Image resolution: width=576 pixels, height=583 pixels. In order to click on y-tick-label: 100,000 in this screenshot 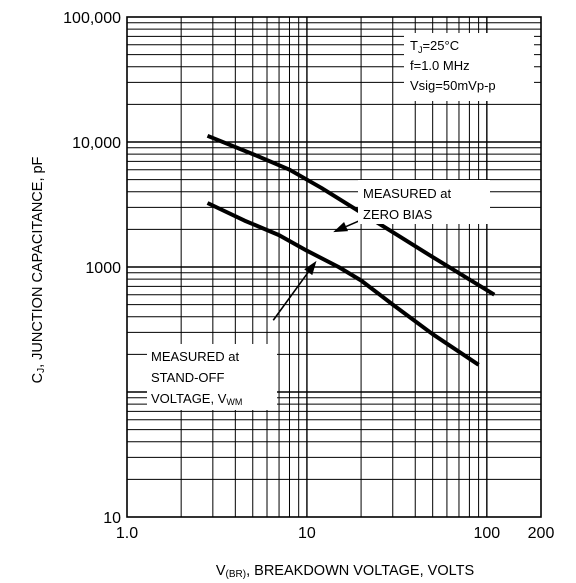, I will do `click(92, 18)`.